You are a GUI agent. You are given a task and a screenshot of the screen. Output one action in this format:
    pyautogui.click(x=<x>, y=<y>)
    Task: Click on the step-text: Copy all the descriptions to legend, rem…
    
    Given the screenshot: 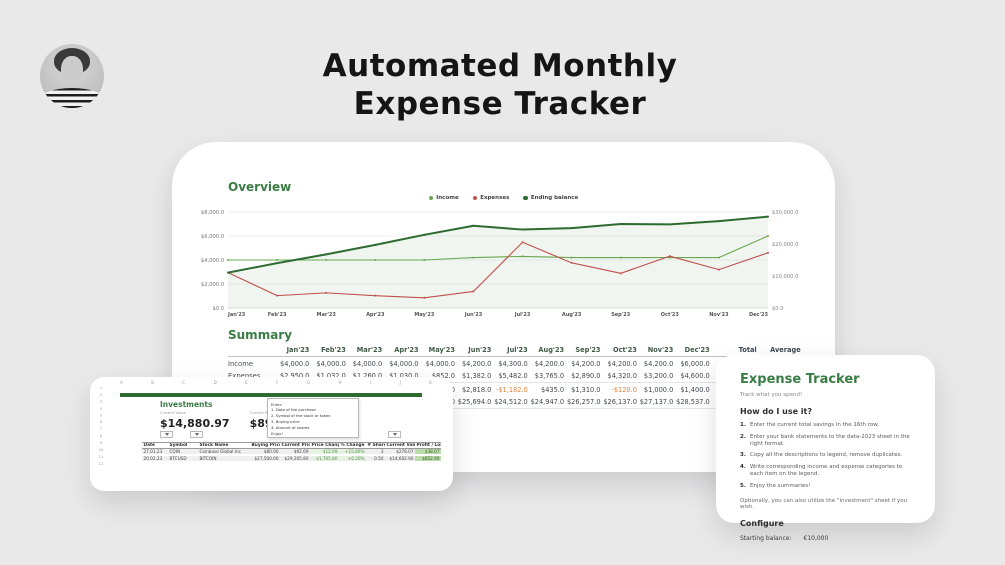 What is the action you would take?
    pyautogui.click(x=826, y=455)
    